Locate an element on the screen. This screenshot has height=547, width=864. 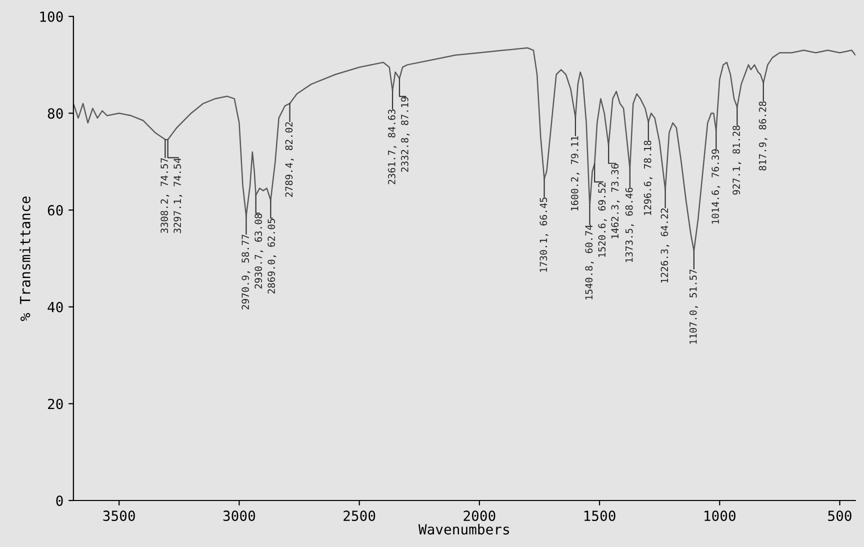
x-tick-label: 1000 is located at coordinates (720, 516).